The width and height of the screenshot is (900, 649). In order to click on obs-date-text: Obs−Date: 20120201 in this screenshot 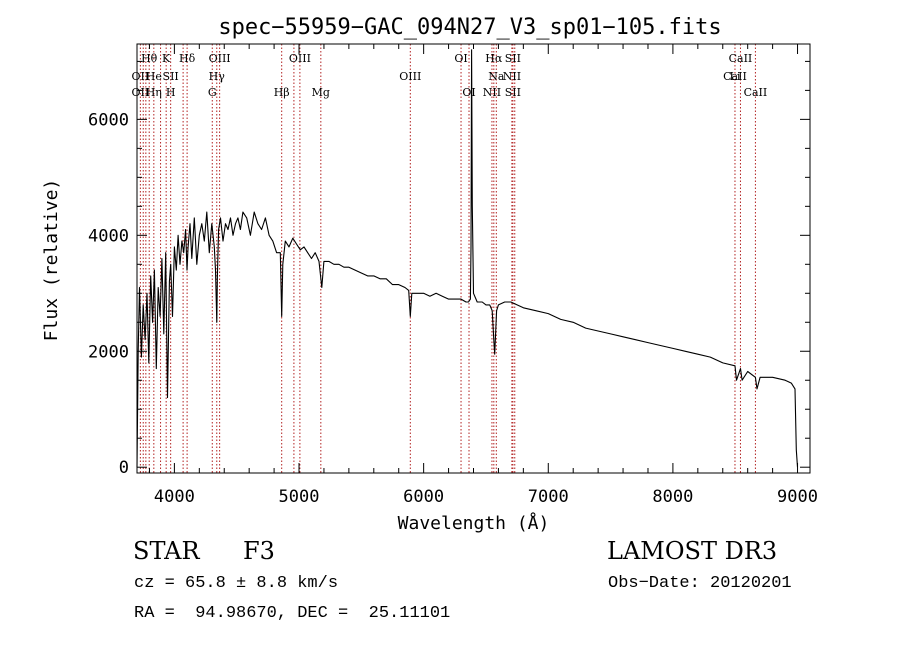, I will do `click(700, 583)`.